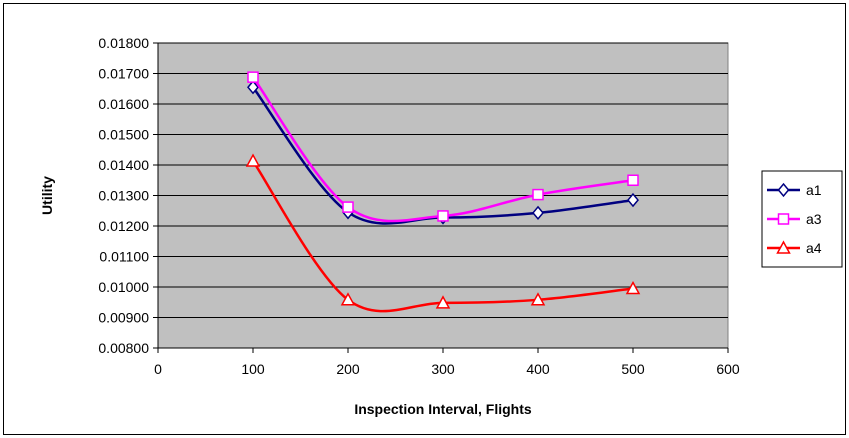  What do you see at coordinates (633, 369) in the screenshot?
I see `x-tick-label: 500` at bounding box center [633, 369].